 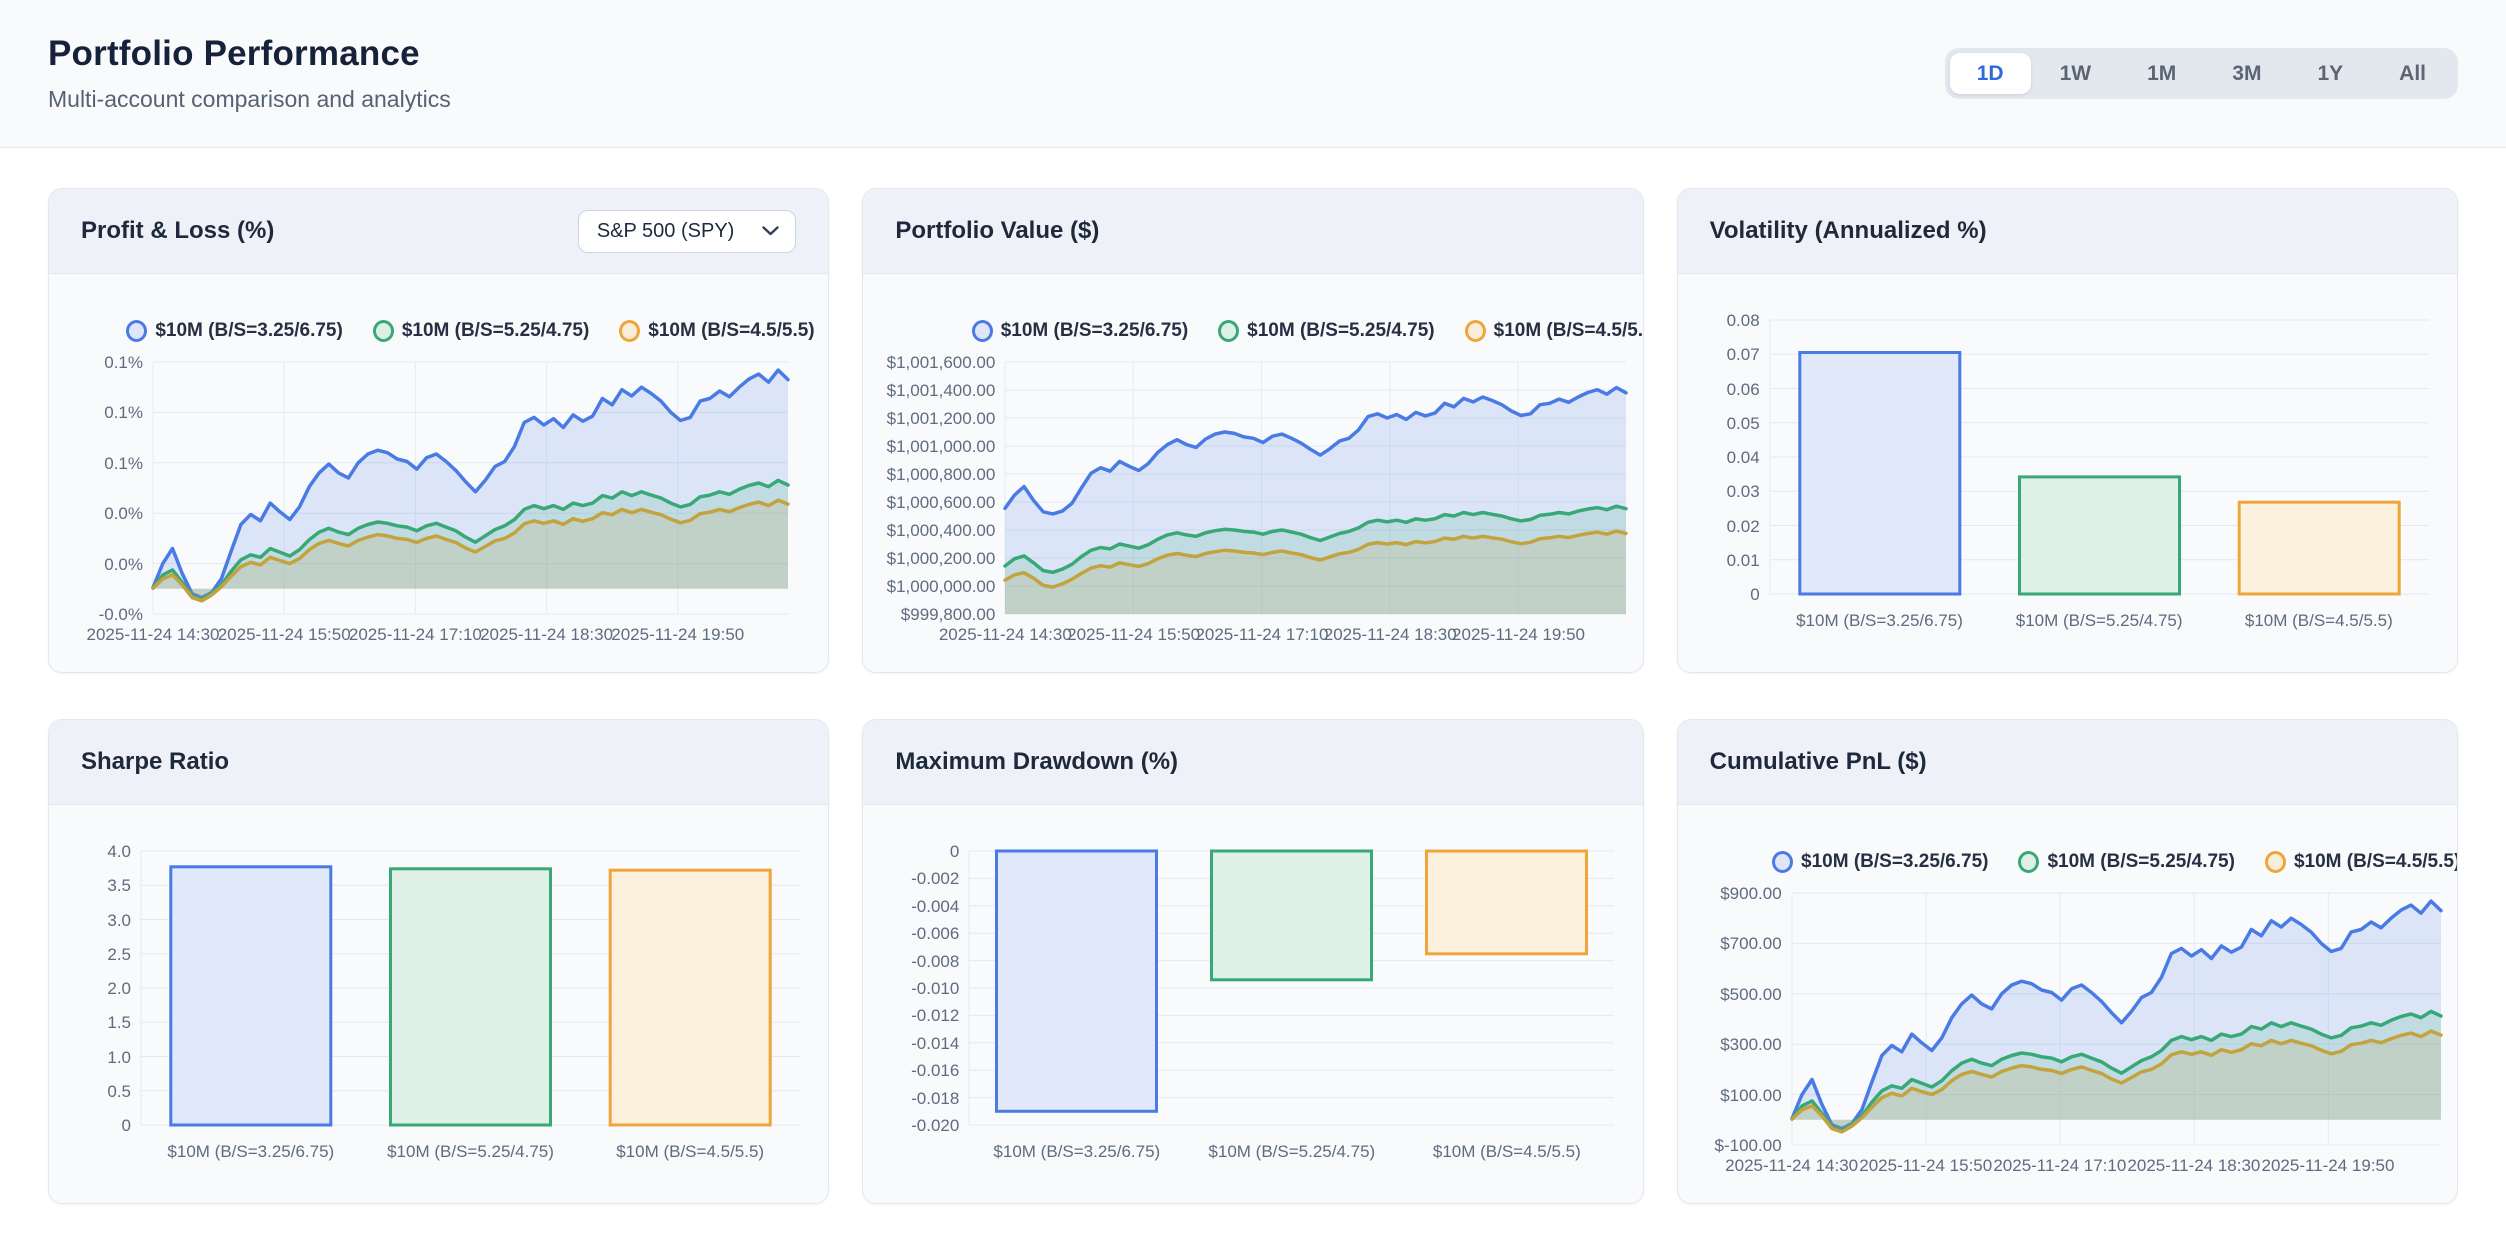 I want to click on y-tick-label: $1,001,600.00, so click(x=941, y=362).